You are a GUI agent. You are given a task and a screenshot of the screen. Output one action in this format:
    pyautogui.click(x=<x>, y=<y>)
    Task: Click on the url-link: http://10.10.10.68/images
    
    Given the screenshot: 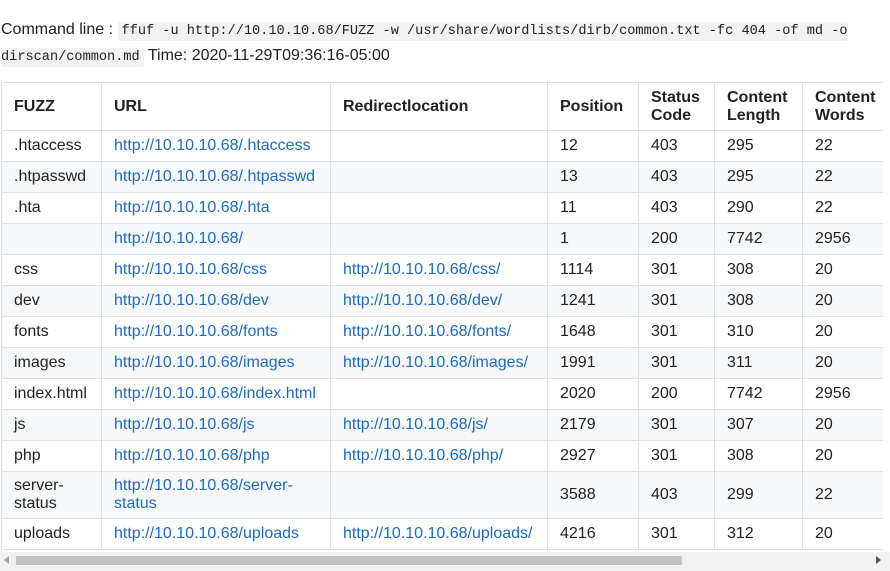 What is the action you would take?
    pyautogui.click(x=204, y=362)
    